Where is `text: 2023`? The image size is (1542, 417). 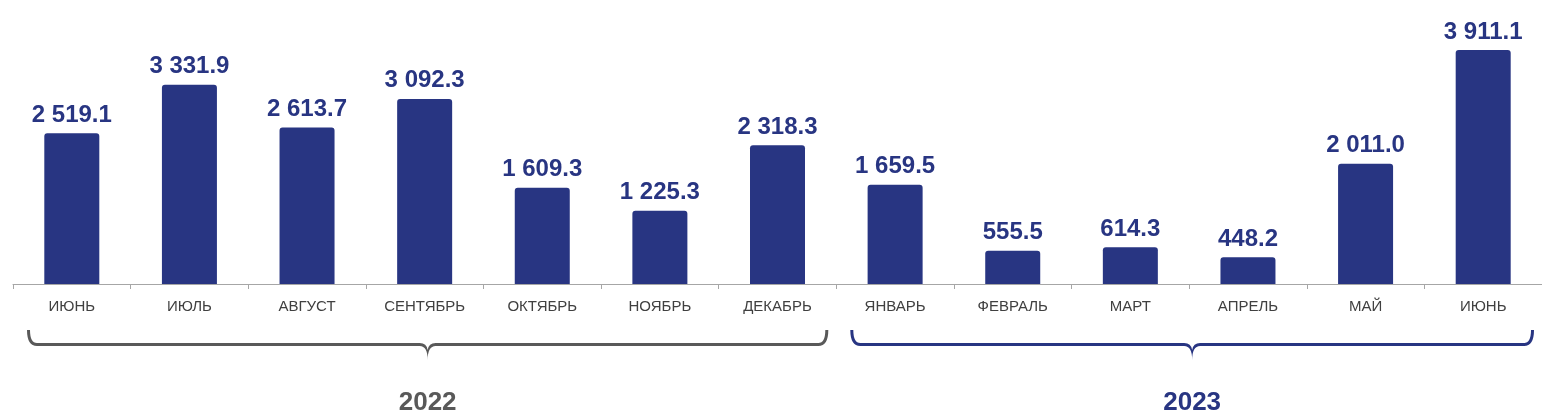 text: 2023 is located at coordinates (1192, 401).